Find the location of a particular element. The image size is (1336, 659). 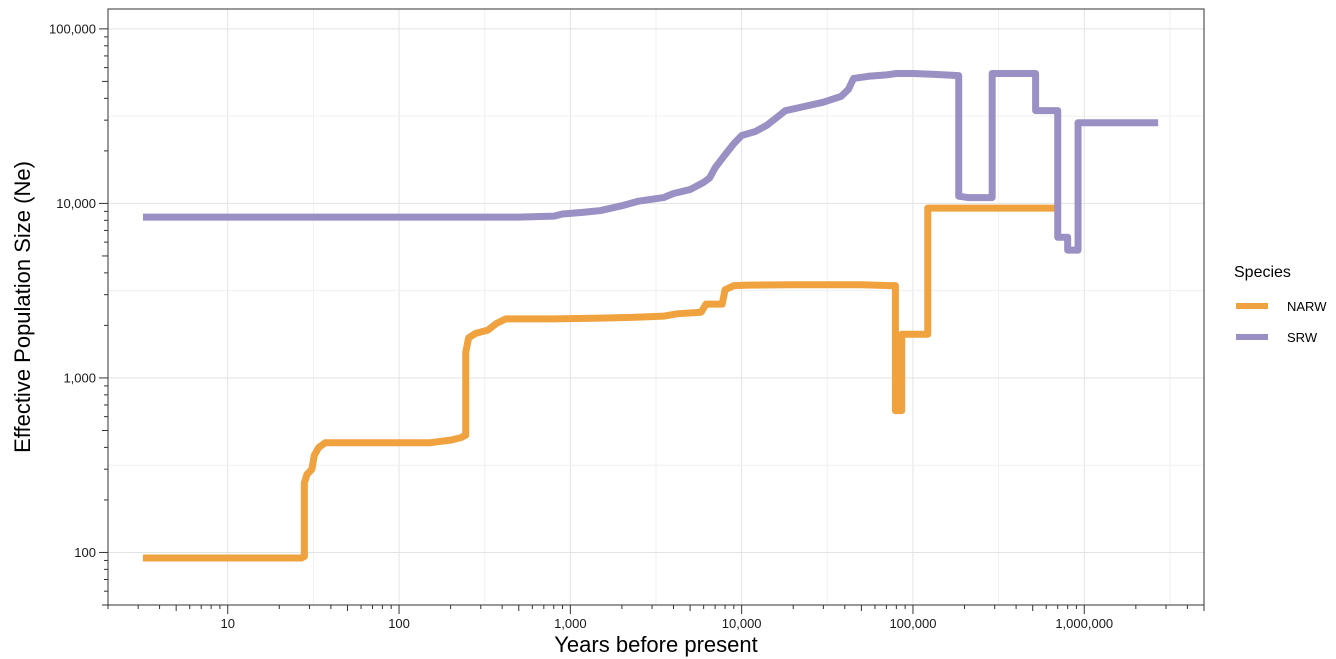

legend-title: Species is located at coordinates (1262, 272).